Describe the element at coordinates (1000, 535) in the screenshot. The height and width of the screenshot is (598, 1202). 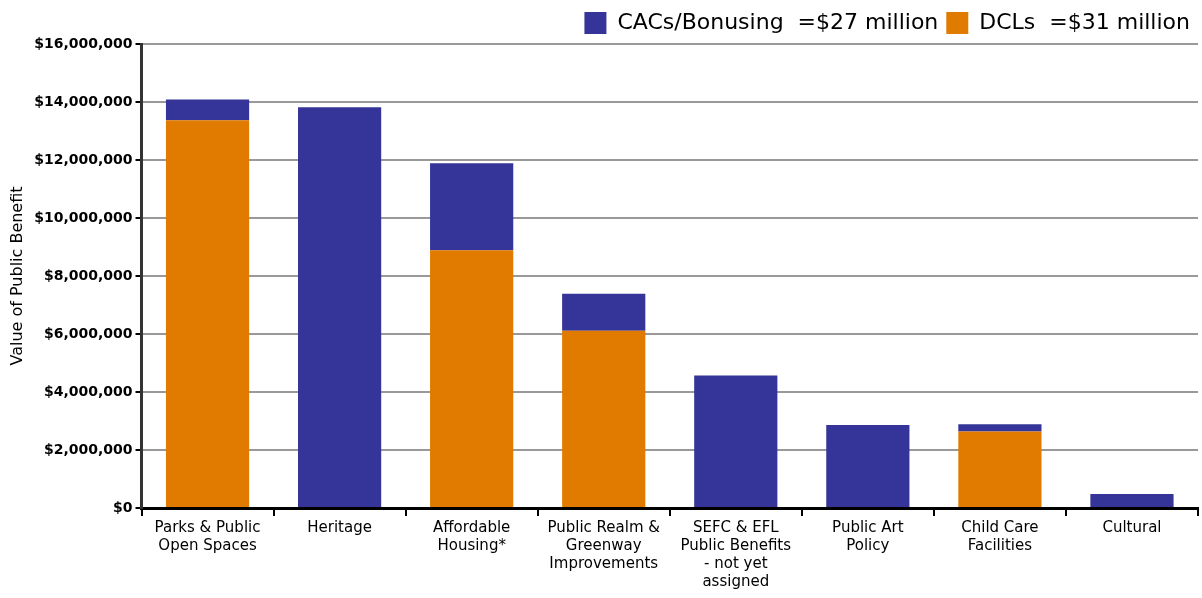
I see `x-tick-label: Child Care Facilities` at that location.